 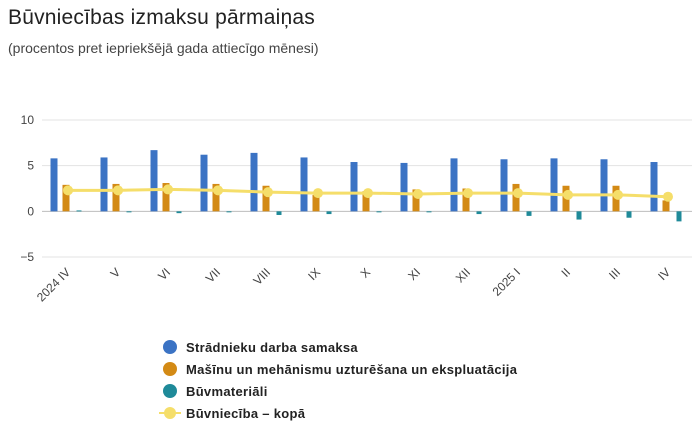 What do you see at coordinates (27, 257) in the screenshot?
I see `y-tick-label: −5` at bounding box center [27, 257].